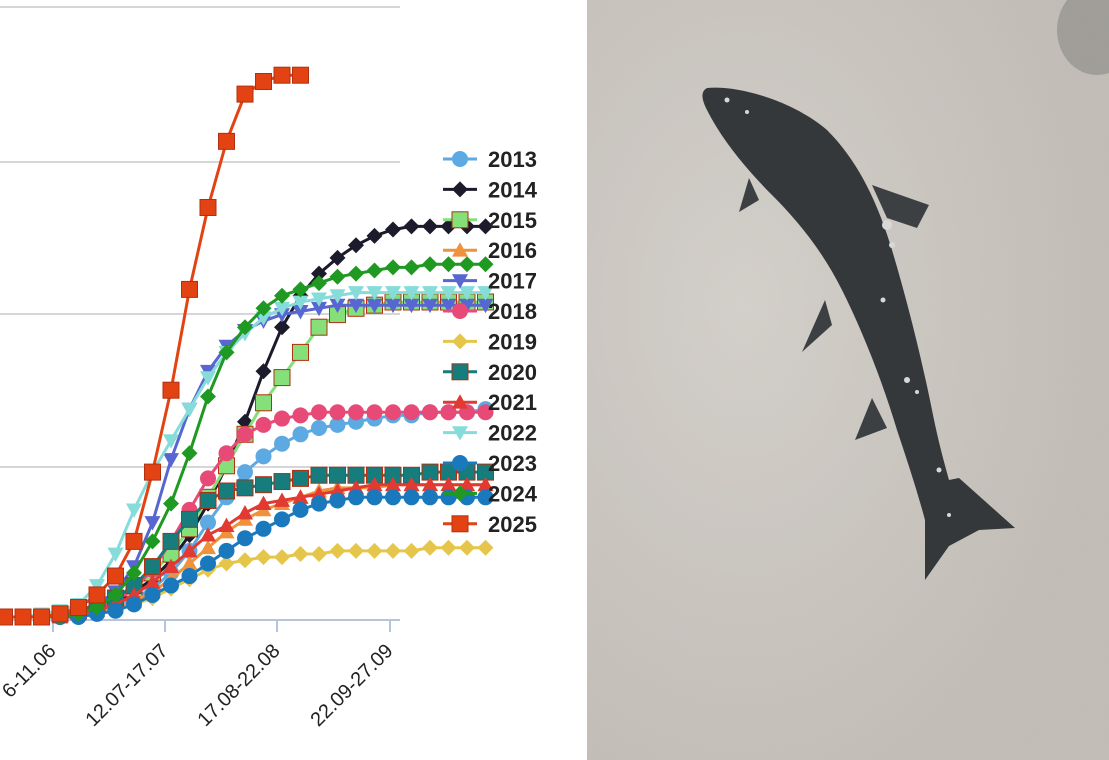 Image resolution: width=1109 pixels, height=760 pixels. What do you see at coordinates (512, 402) in the screenshot?
I see `legend-label: 2021` at bounding box center [512, 402].